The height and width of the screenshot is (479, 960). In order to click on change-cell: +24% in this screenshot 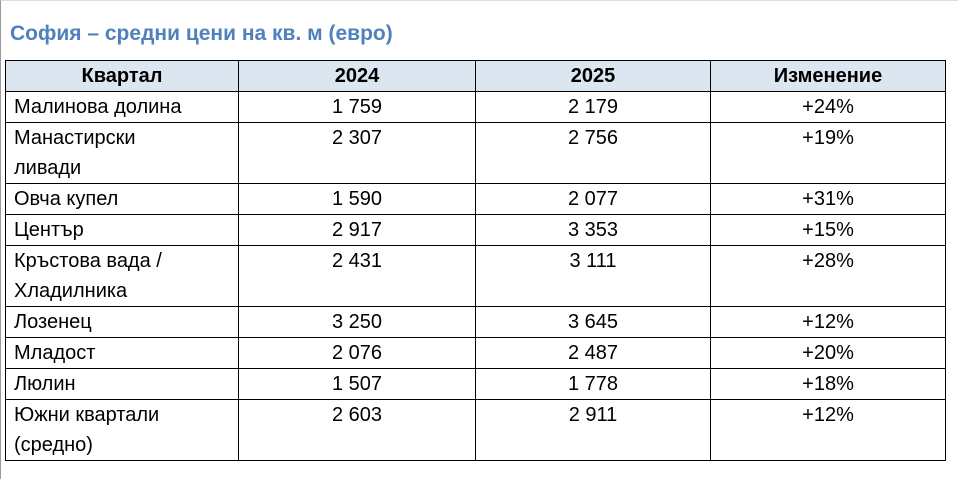, I will do `click(828, 107)`.